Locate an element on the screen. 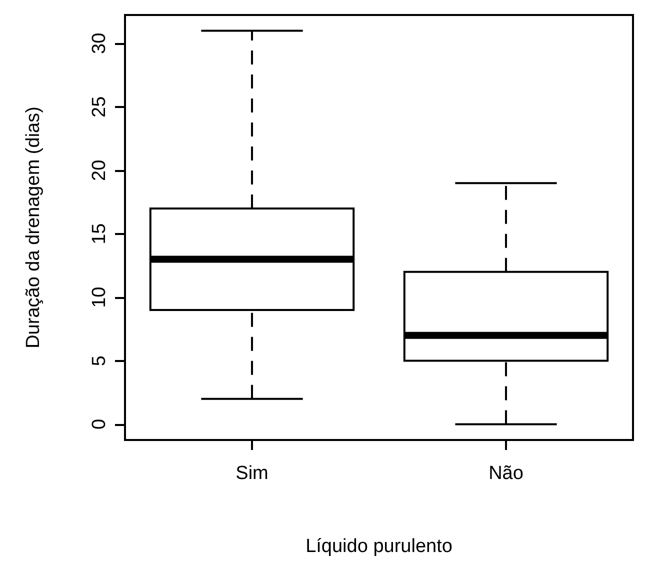 Image resolution: width=651 pixels, height=569 pixels. x-tick-label: Não is located at coordinates (506, 473).